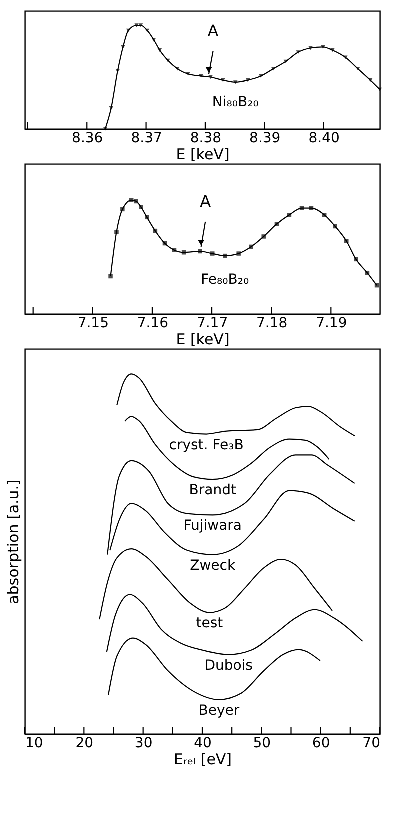 The width and height of the screenshot is (420, 829). What do you see at coordinates (213, 490) in the screenshot?
I see `series-label: Brandt` at bounding box center [213, 490].